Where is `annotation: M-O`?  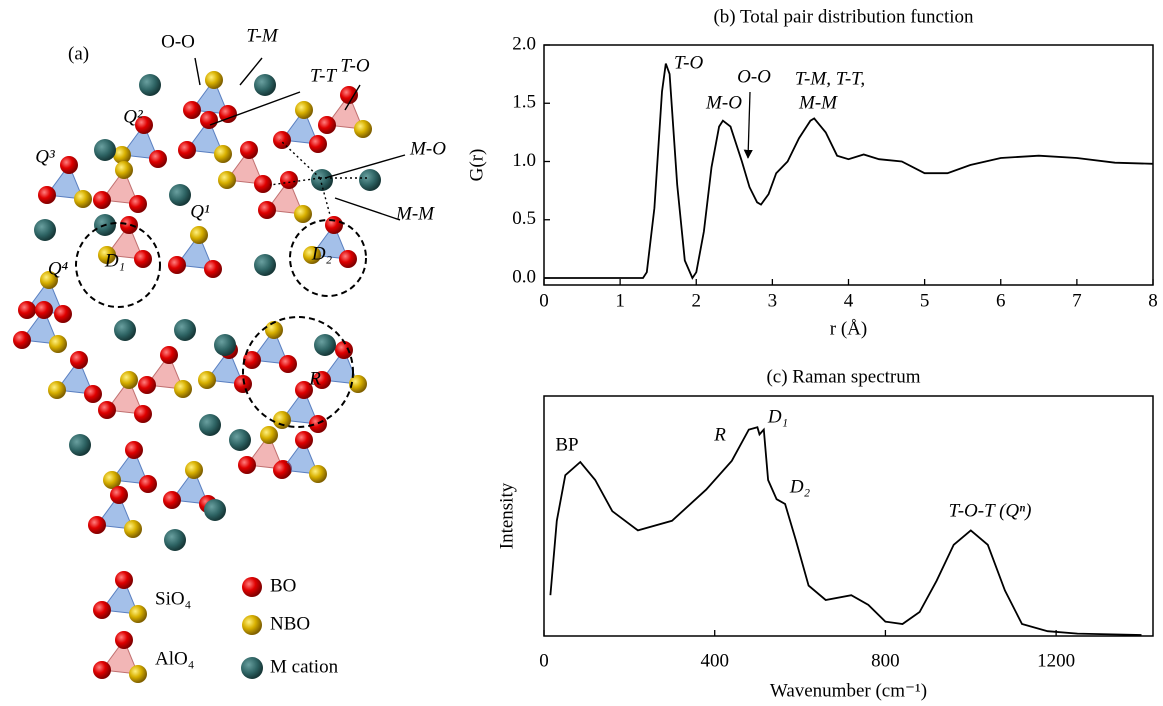
annotation: M-O is located at coordinates (723, 102).